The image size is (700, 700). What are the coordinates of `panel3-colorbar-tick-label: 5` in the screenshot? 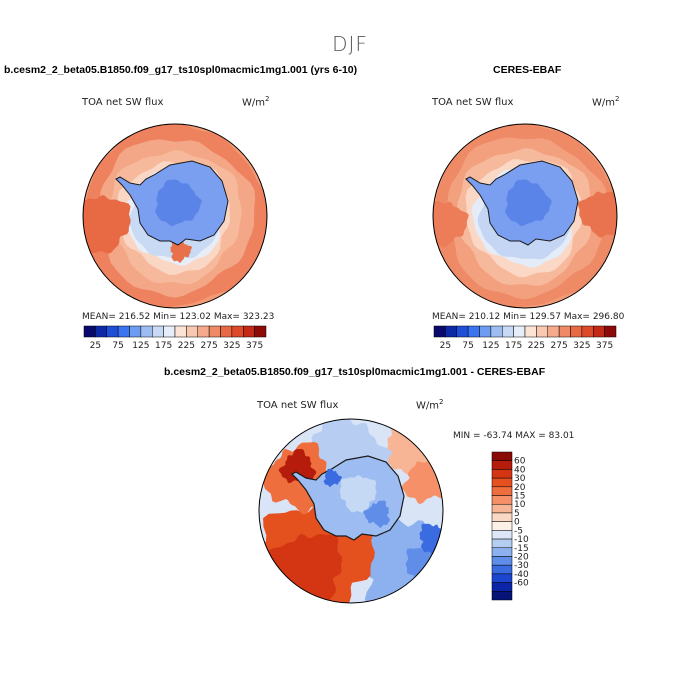 It's located at (517, 514).